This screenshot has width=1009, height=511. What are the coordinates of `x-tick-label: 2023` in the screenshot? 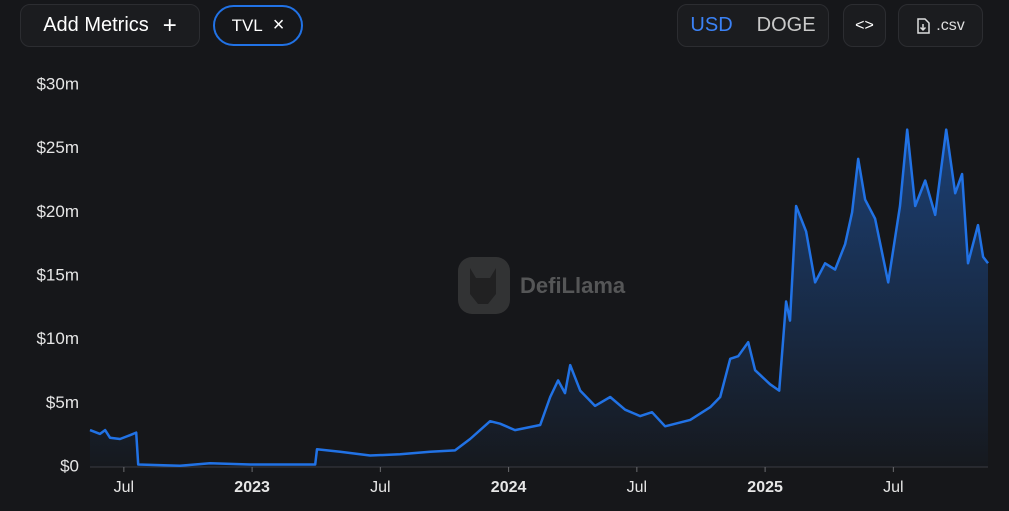 It's located at (252, 487).